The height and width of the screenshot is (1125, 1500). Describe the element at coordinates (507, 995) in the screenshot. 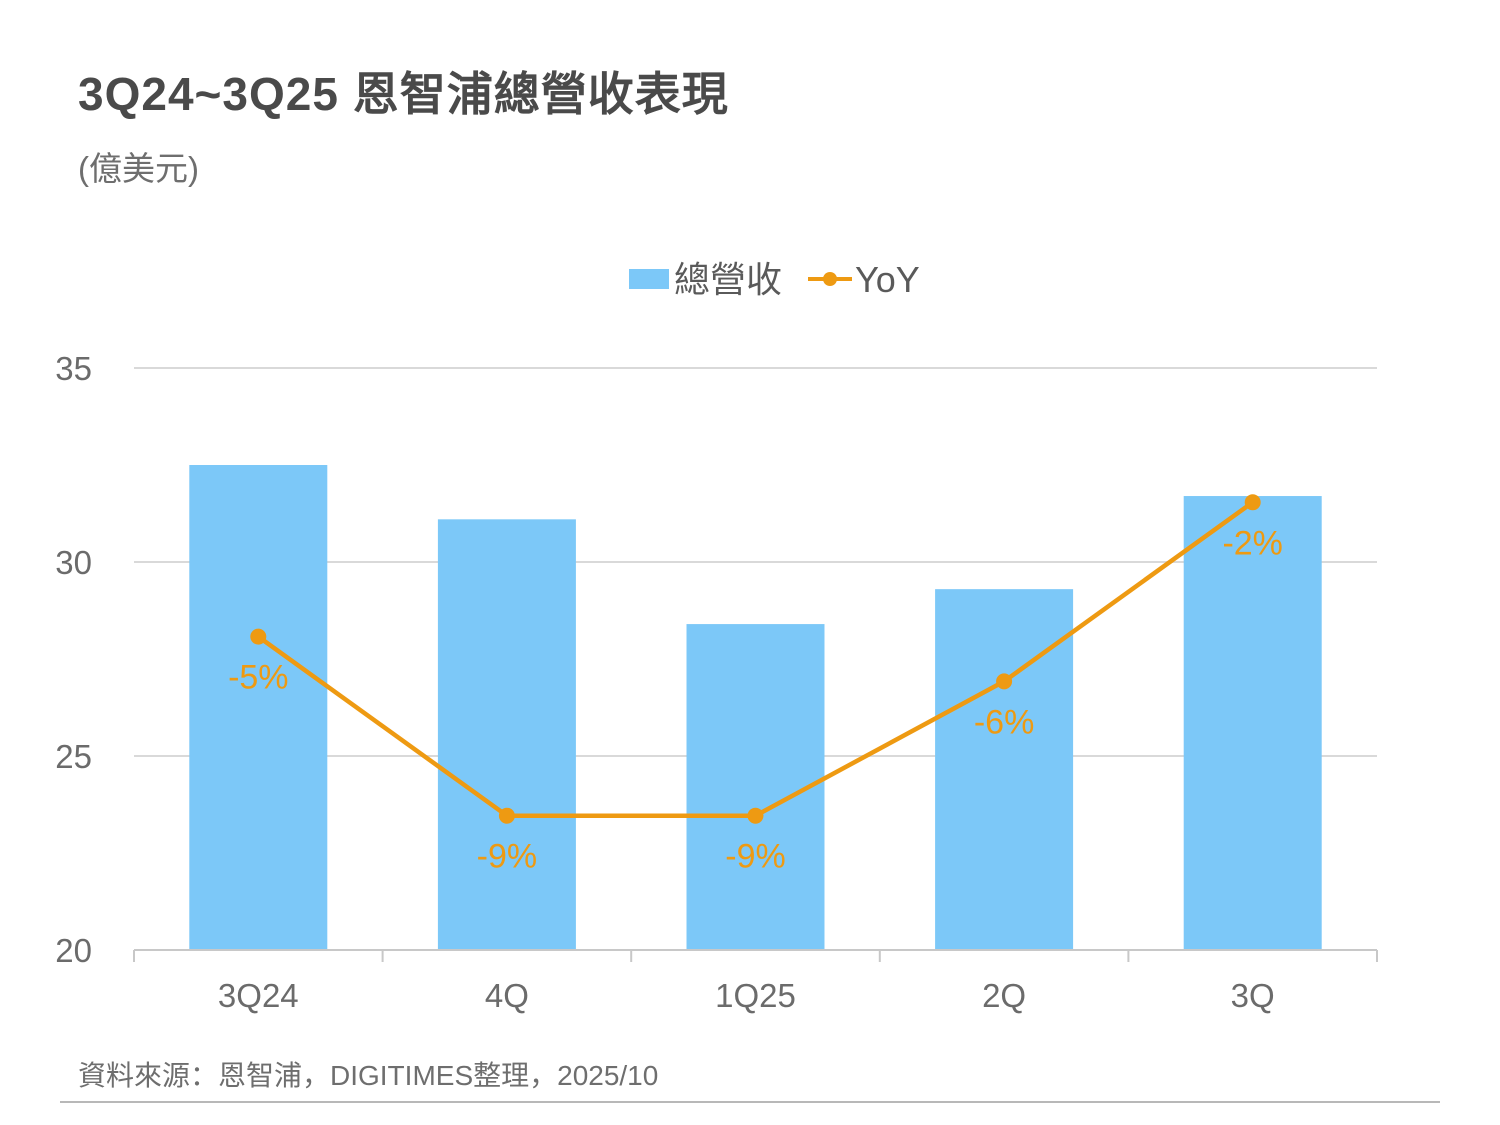

I see `x-tick-label: 4Q` at that location.